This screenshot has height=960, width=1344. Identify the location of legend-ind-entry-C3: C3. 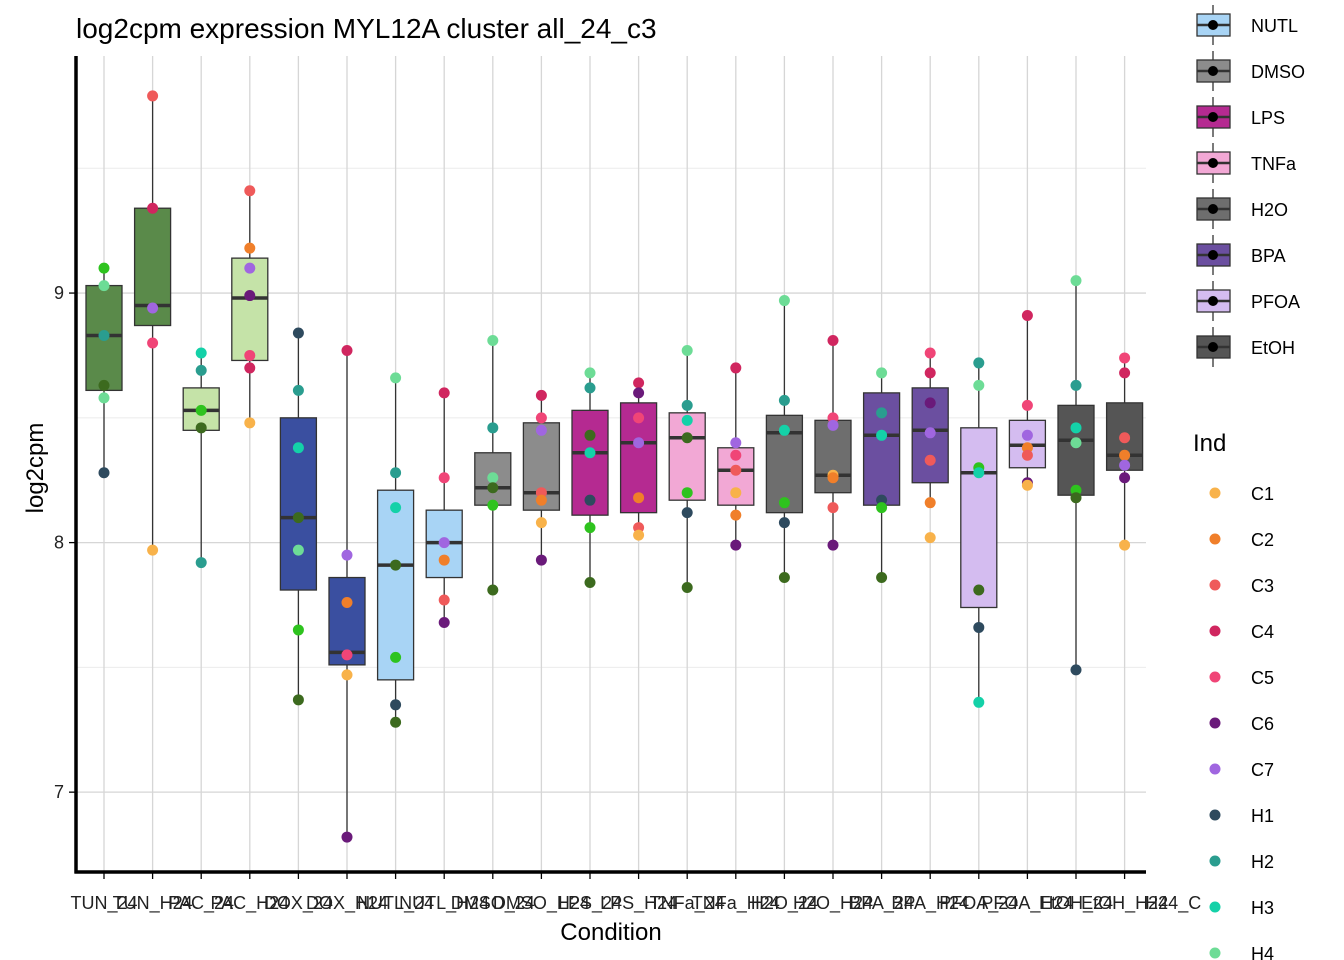
(1241, 586).